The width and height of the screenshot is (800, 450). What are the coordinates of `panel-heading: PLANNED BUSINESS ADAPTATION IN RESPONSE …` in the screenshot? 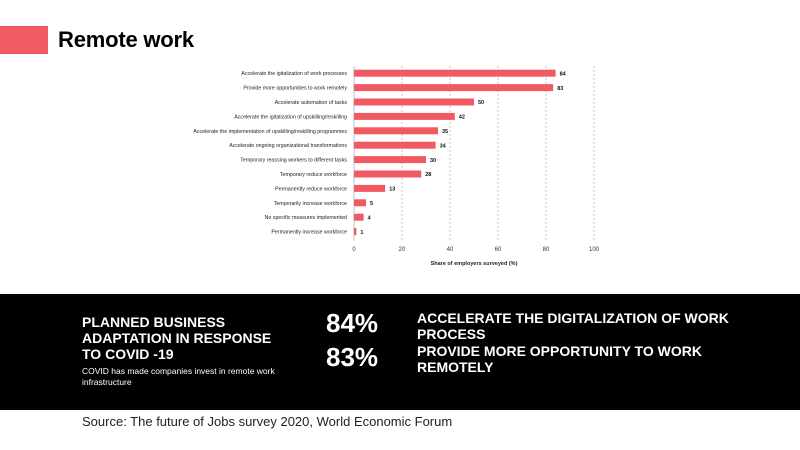 It's located at (177, 338).